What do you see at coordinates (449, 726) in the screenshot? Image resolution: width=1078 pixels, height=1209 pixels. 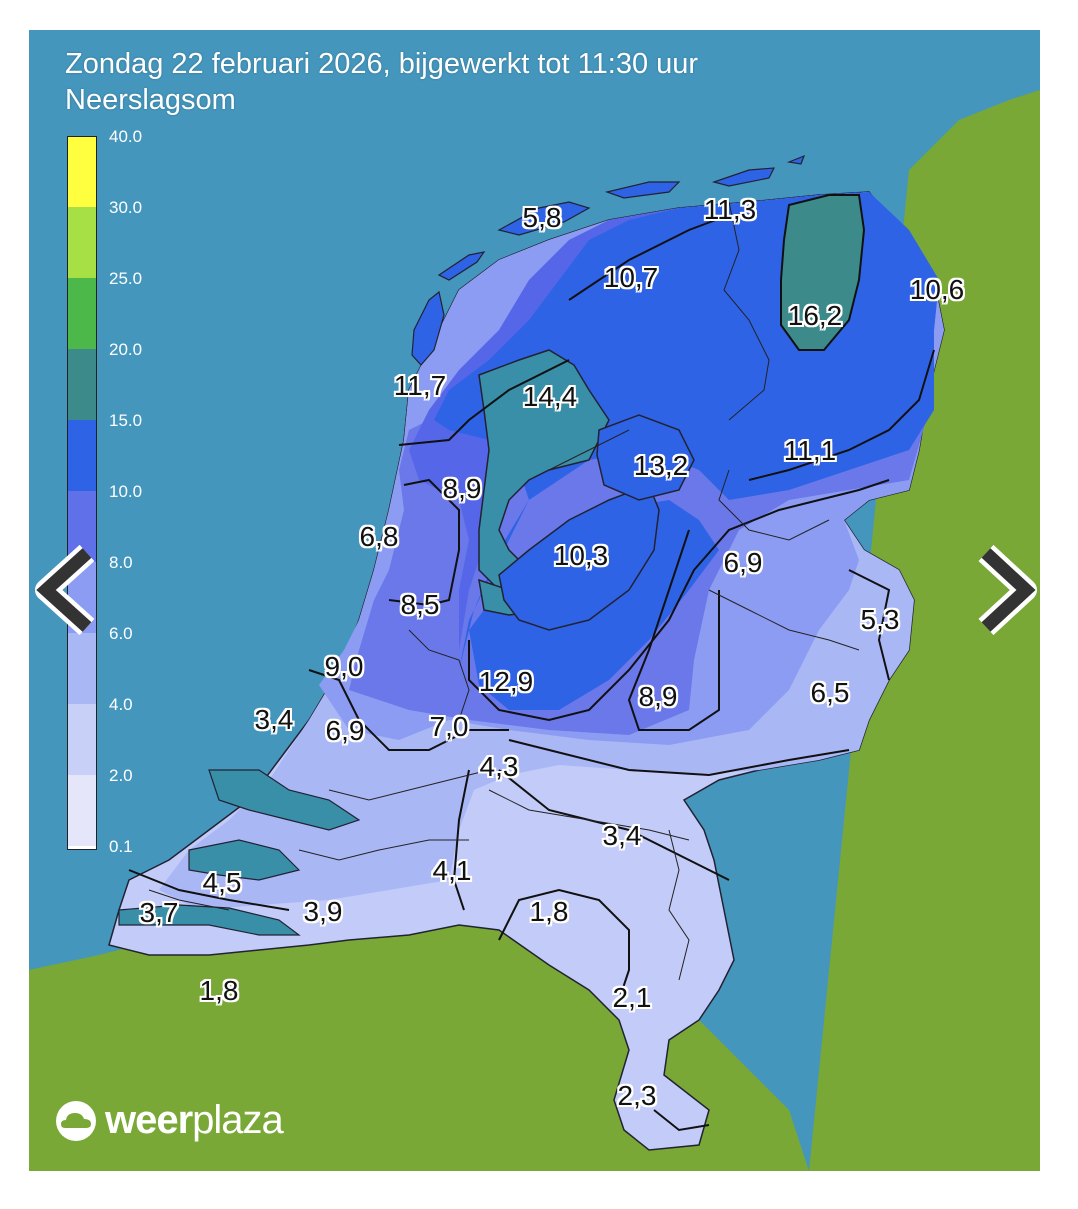 I see `value-label: 7,0` at bounding box center [449, 726].